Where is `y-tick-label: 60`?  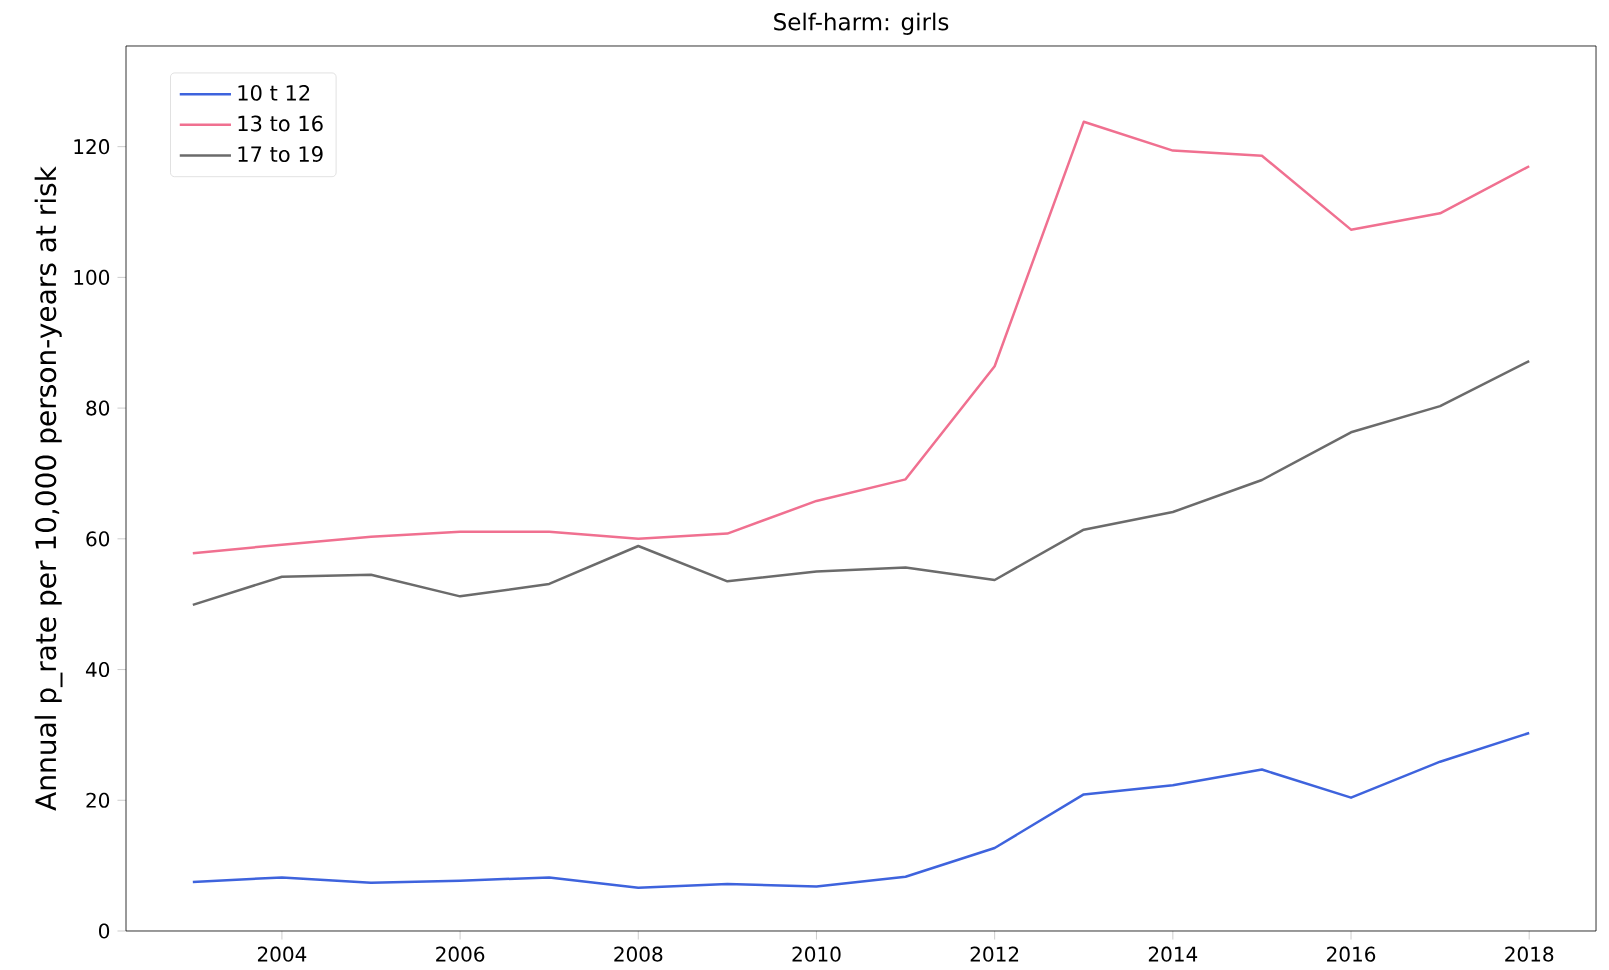
y-tick-label: 60 is located at coordinates (98, 539).